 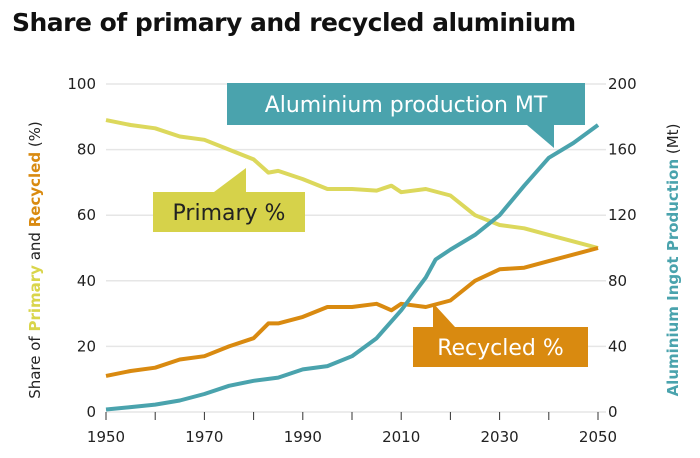 I want to click on axis-label-part: (%), so click(x=35, y=136).